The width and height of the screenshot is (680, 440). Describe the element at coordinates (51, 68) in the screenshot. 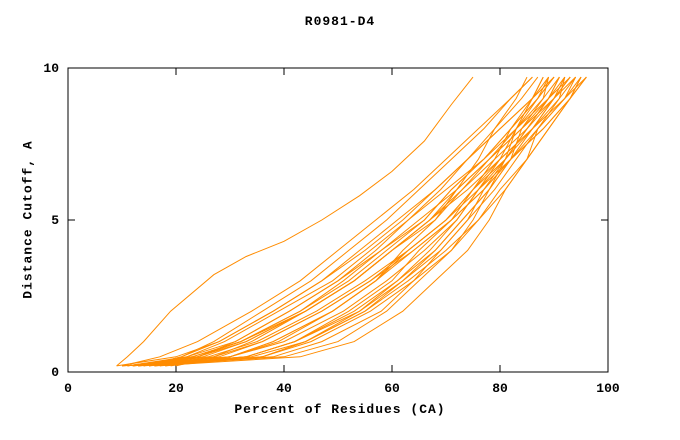

I see `y-tick-label: 10` at that location.